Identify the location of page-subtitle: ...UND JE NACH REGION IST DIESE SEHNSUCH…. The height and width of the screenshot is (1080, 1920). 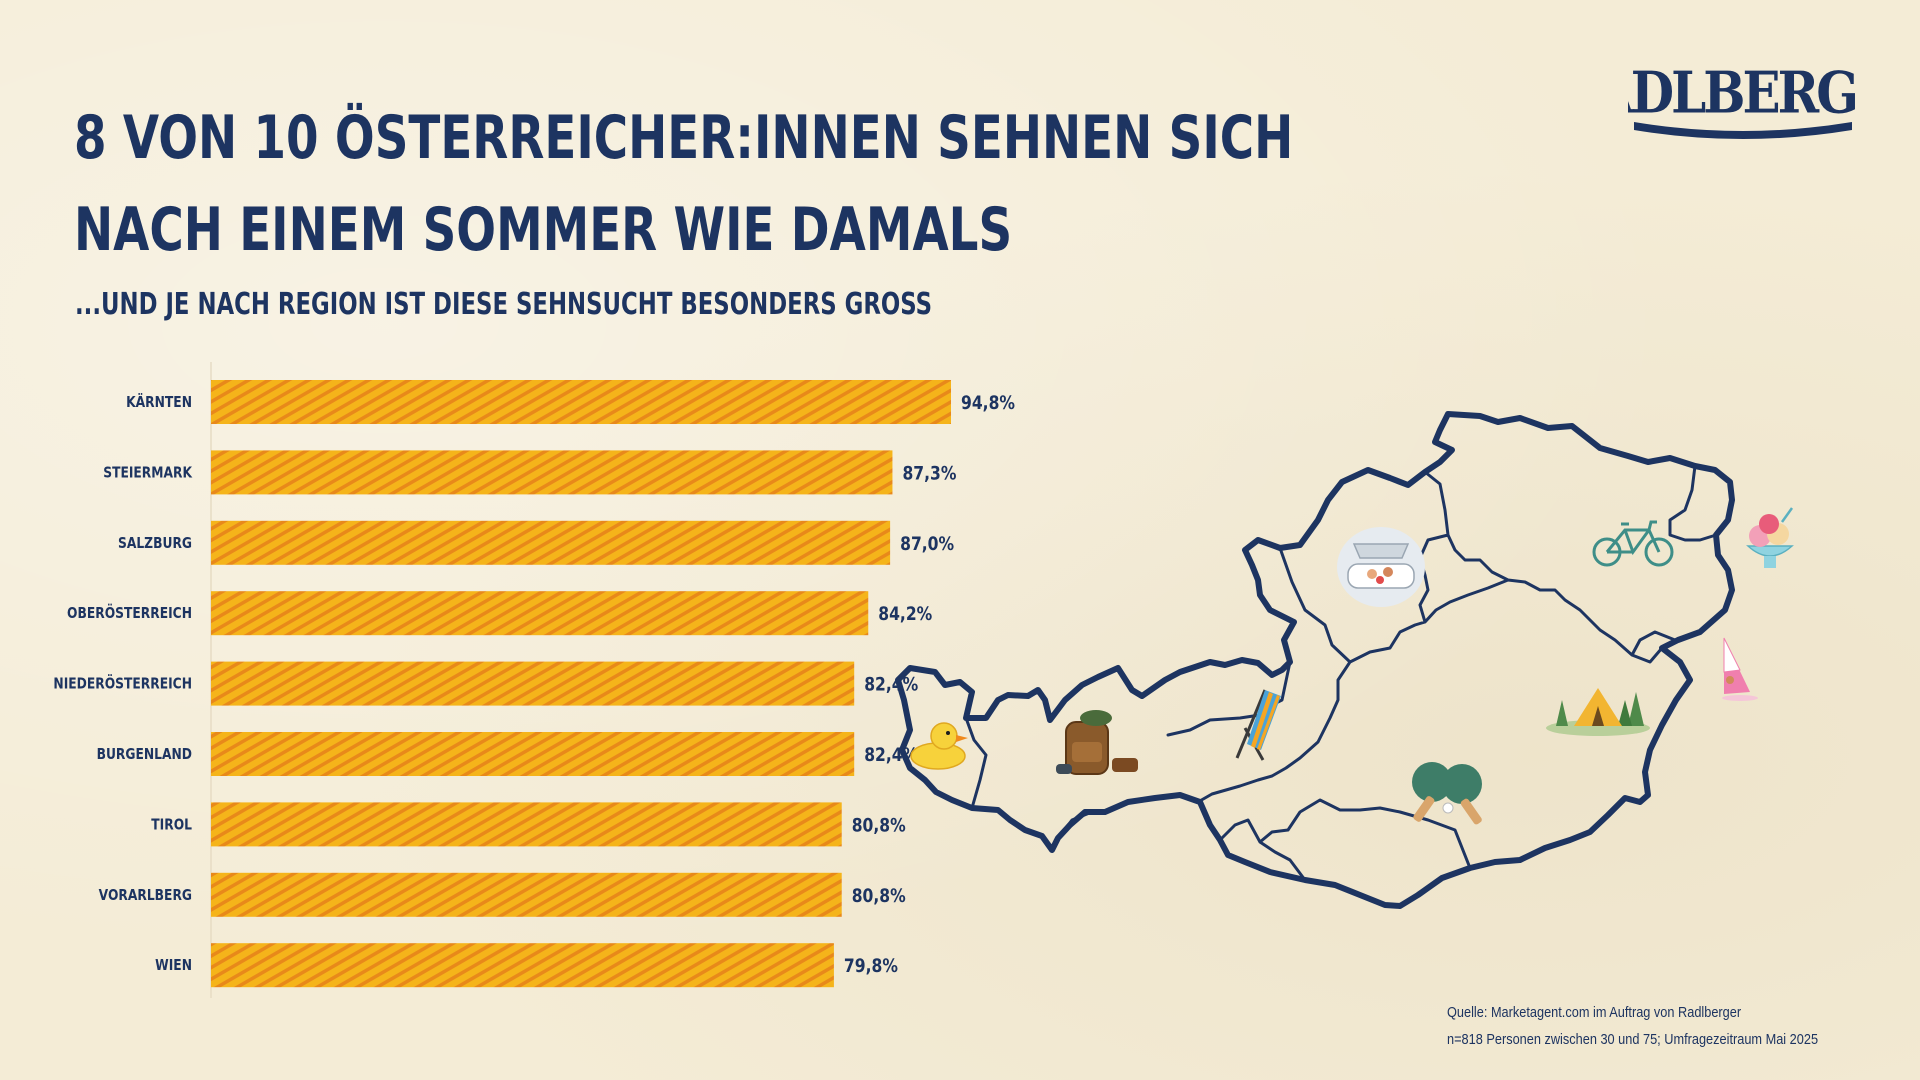
(504, 304).